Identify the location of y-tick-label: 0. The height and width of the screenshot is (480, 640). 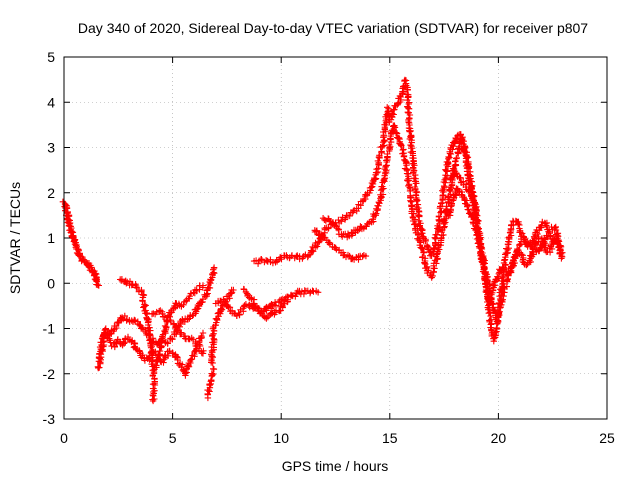
(51, 283).